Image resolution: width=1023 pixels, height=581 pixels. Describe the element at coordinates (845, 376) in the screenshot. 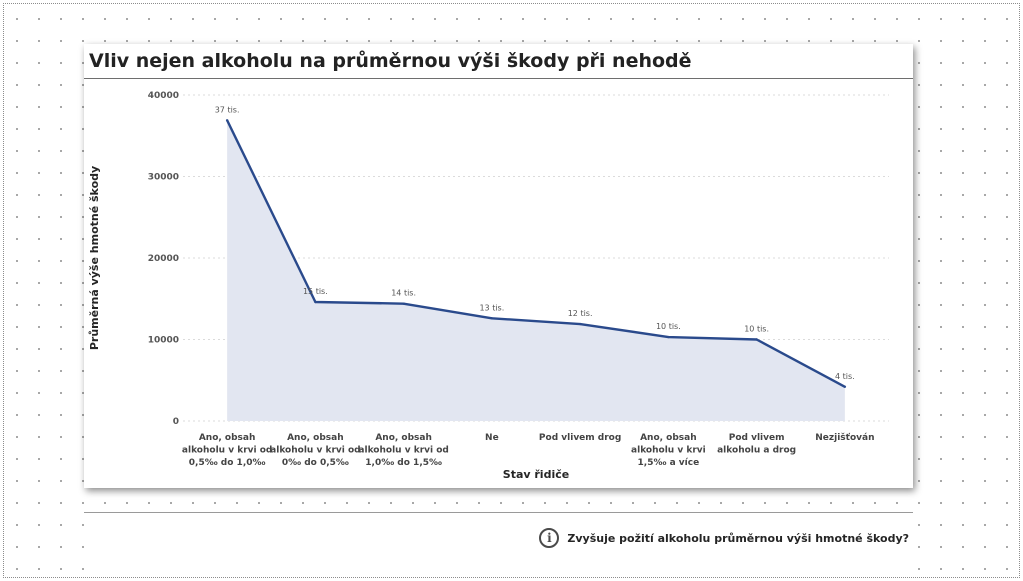

I see `data-label: 4 tis.` at that location.